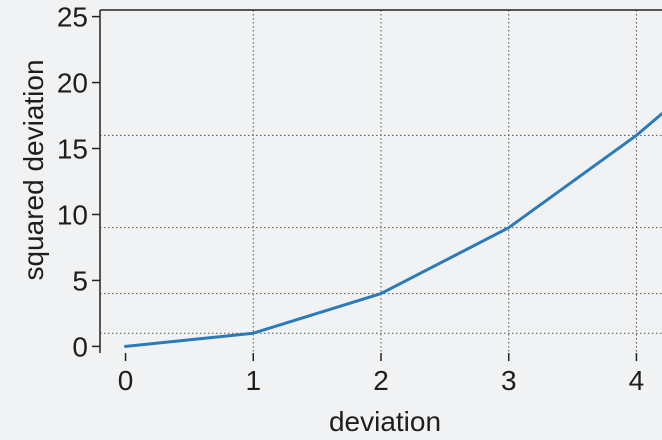 The height and width of the screenshot is (440, 662). Describe the element at coordinates (253, 380) in the screenshot. I see `x-tick-label: 1` at that location.